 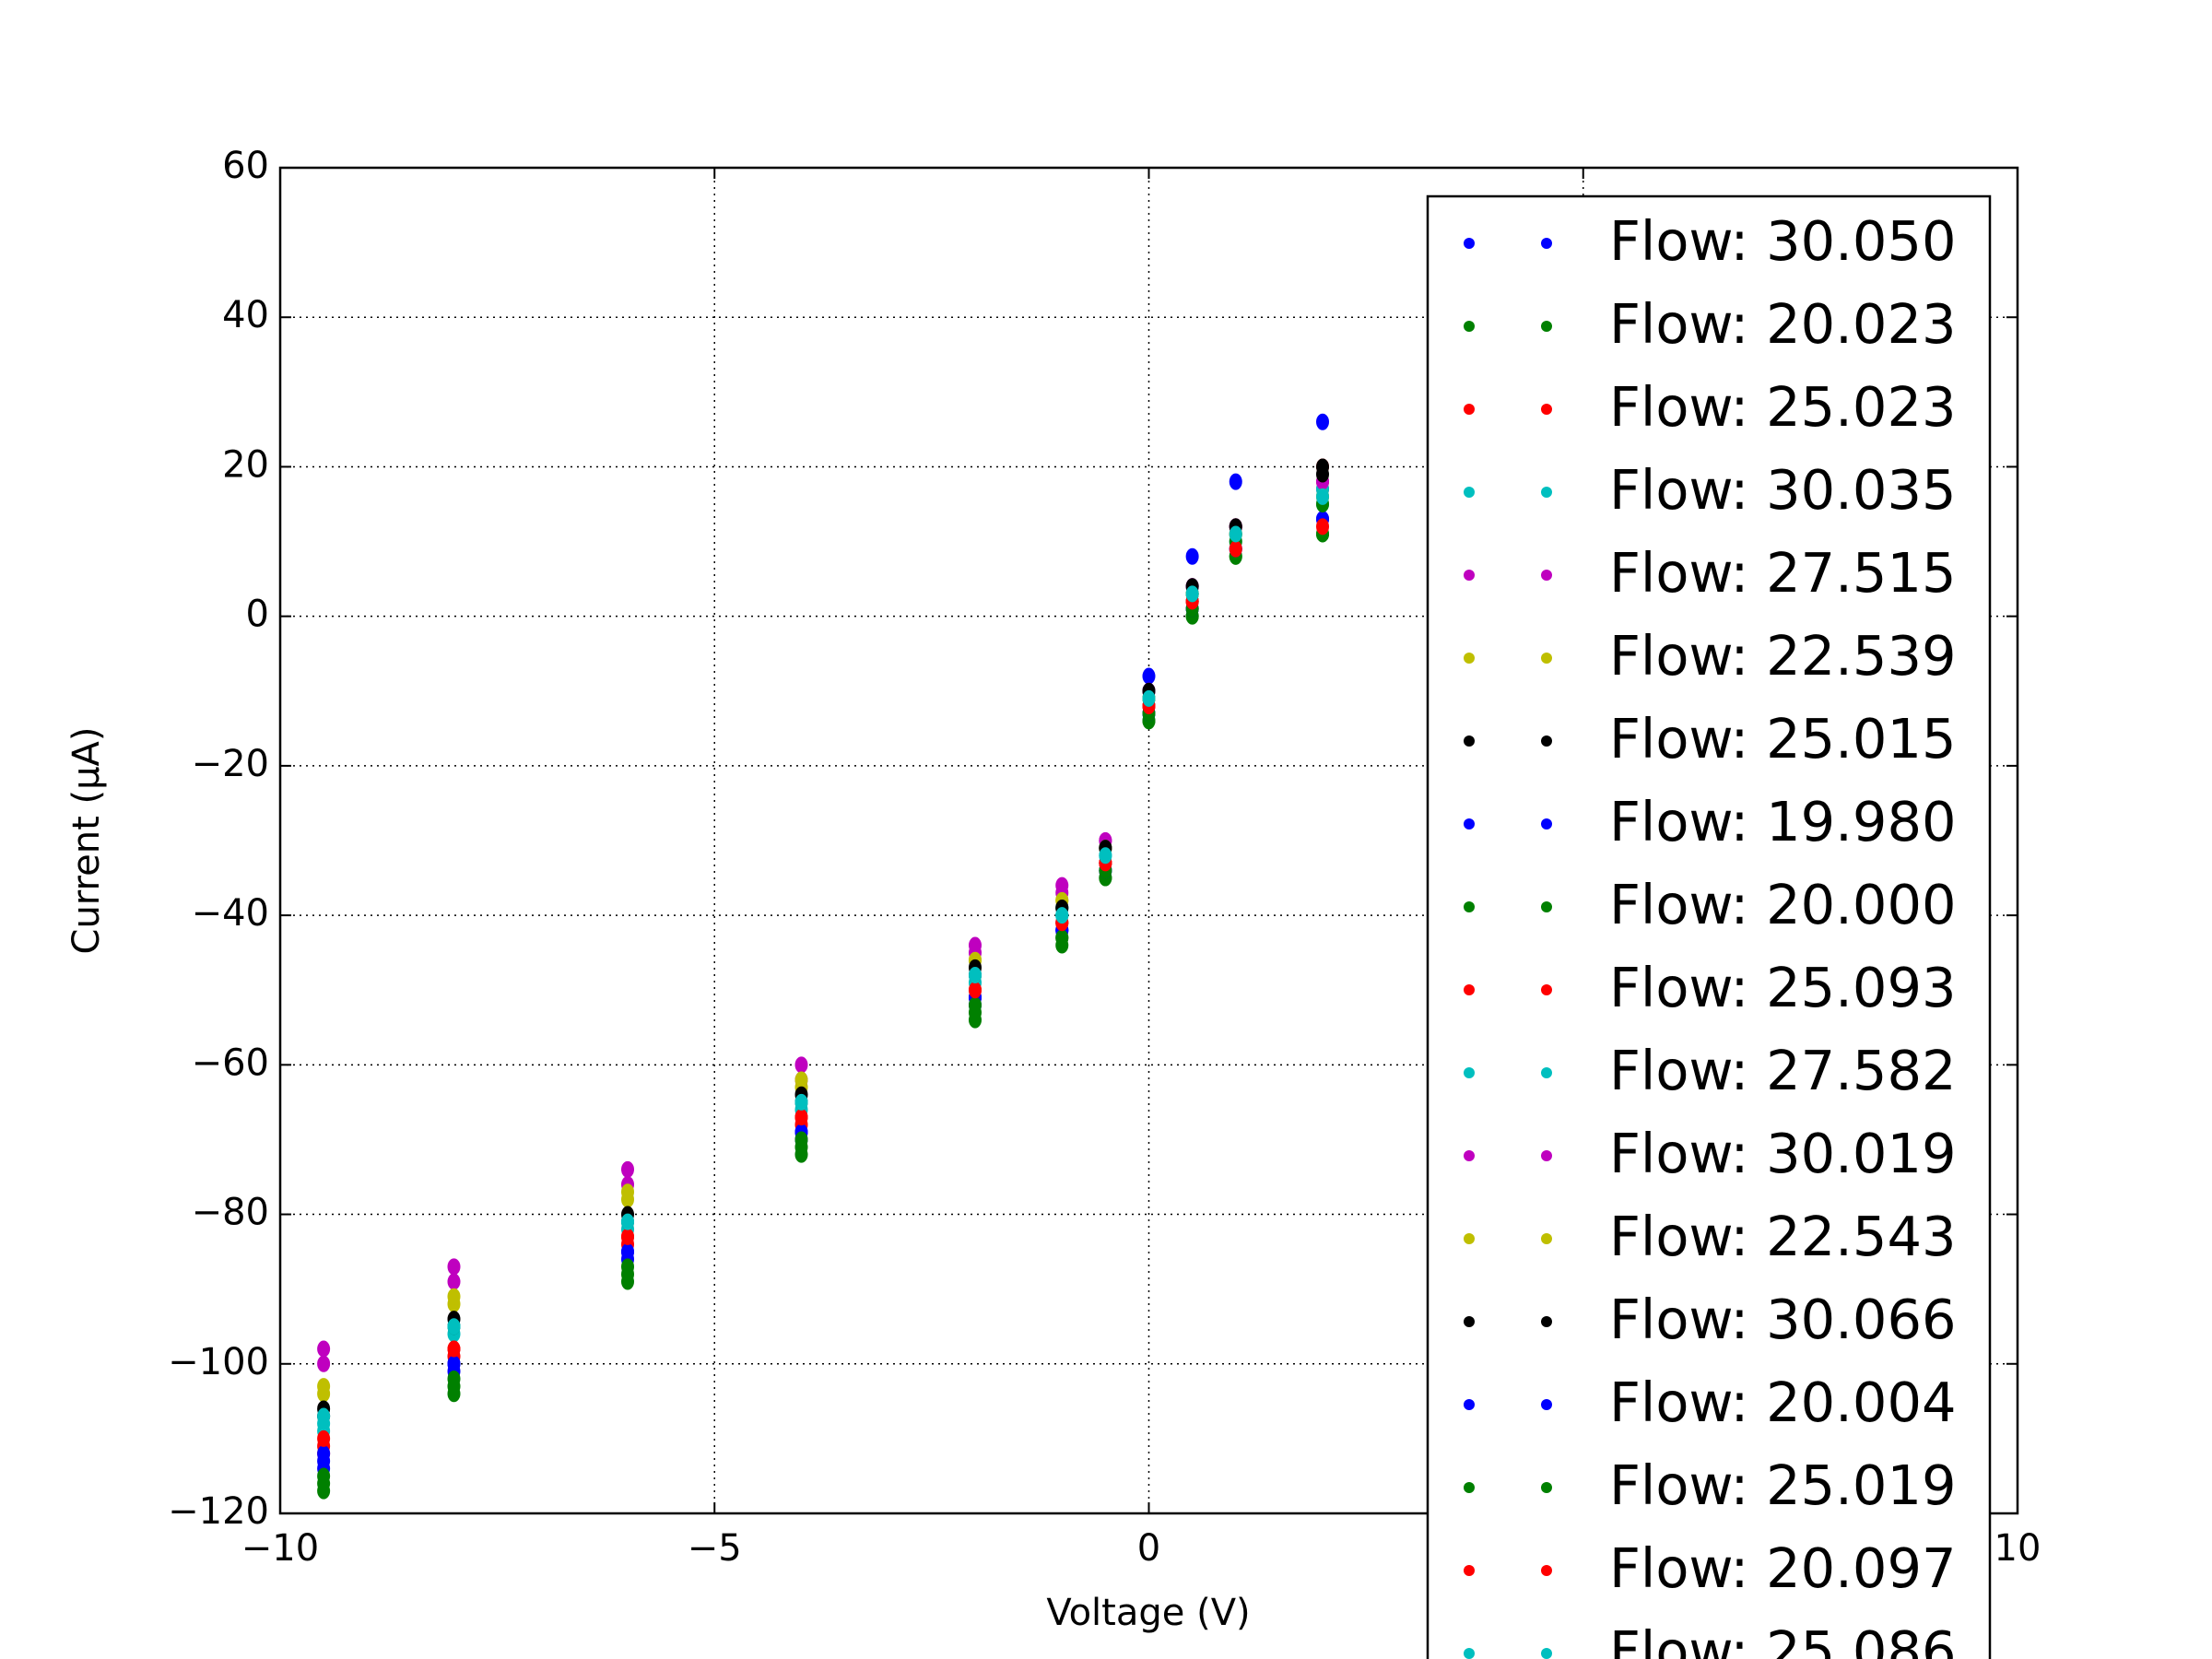 What do you see at coordinates (257, 615) in the screenshot?
I see `y-tick-label: 0` at bounding box center [257, 615].